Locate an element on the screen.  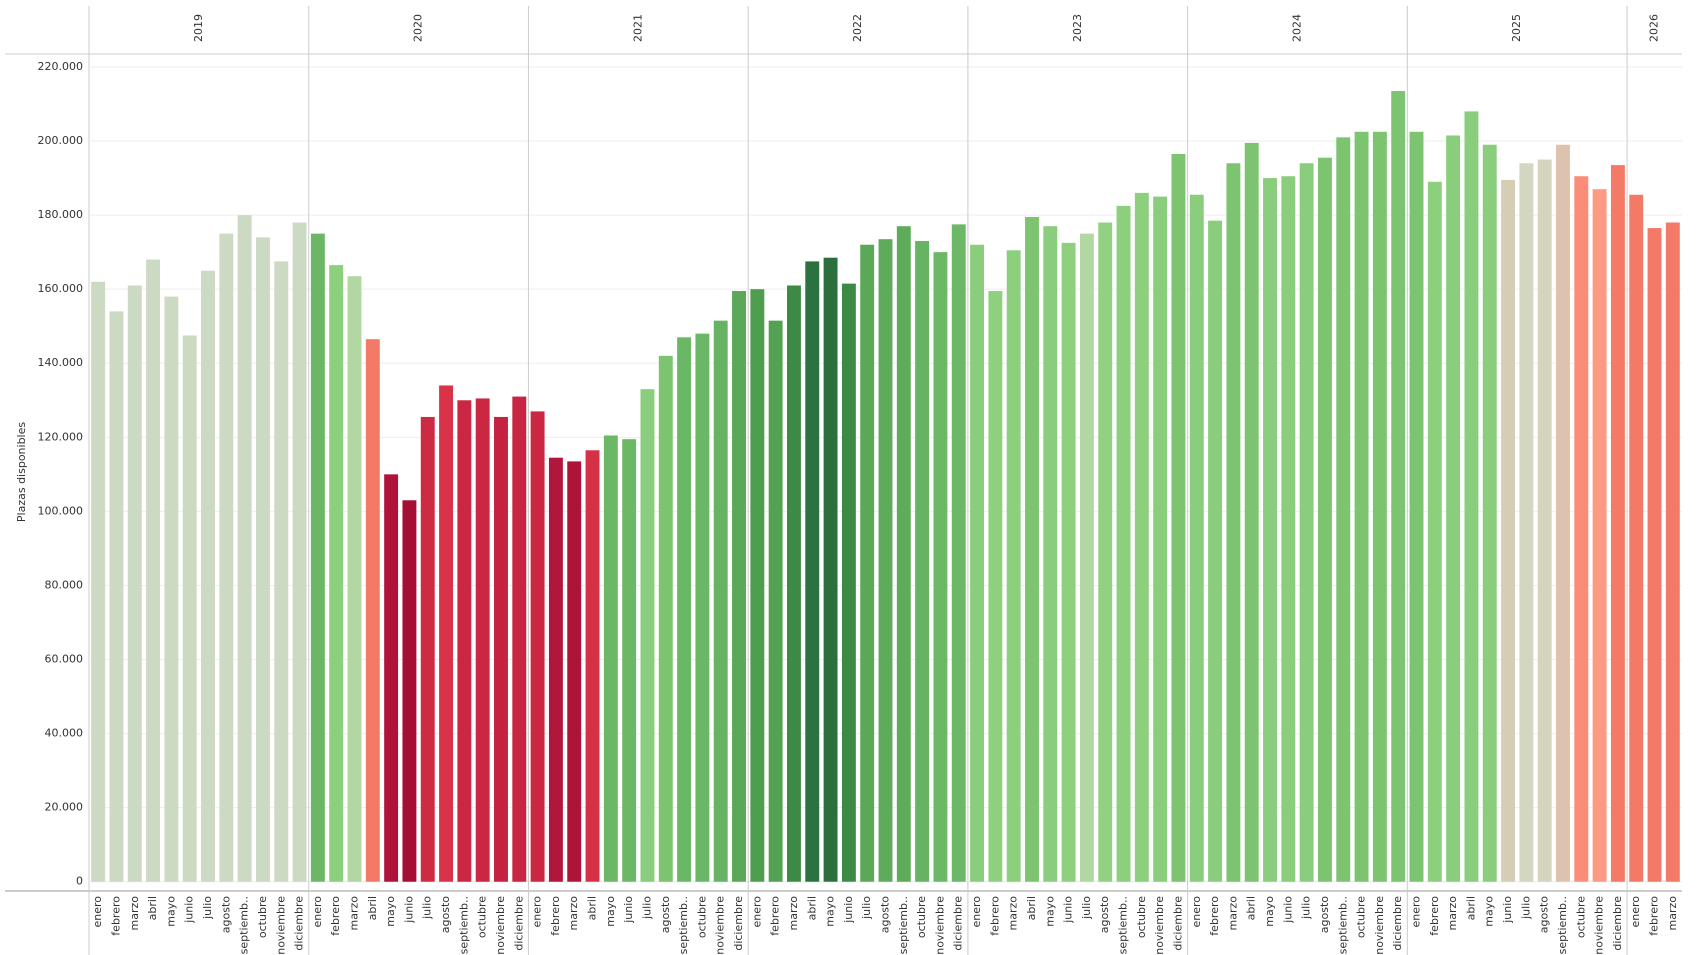
y-tick-label: 140.000 is located at coordinates (61, 362).